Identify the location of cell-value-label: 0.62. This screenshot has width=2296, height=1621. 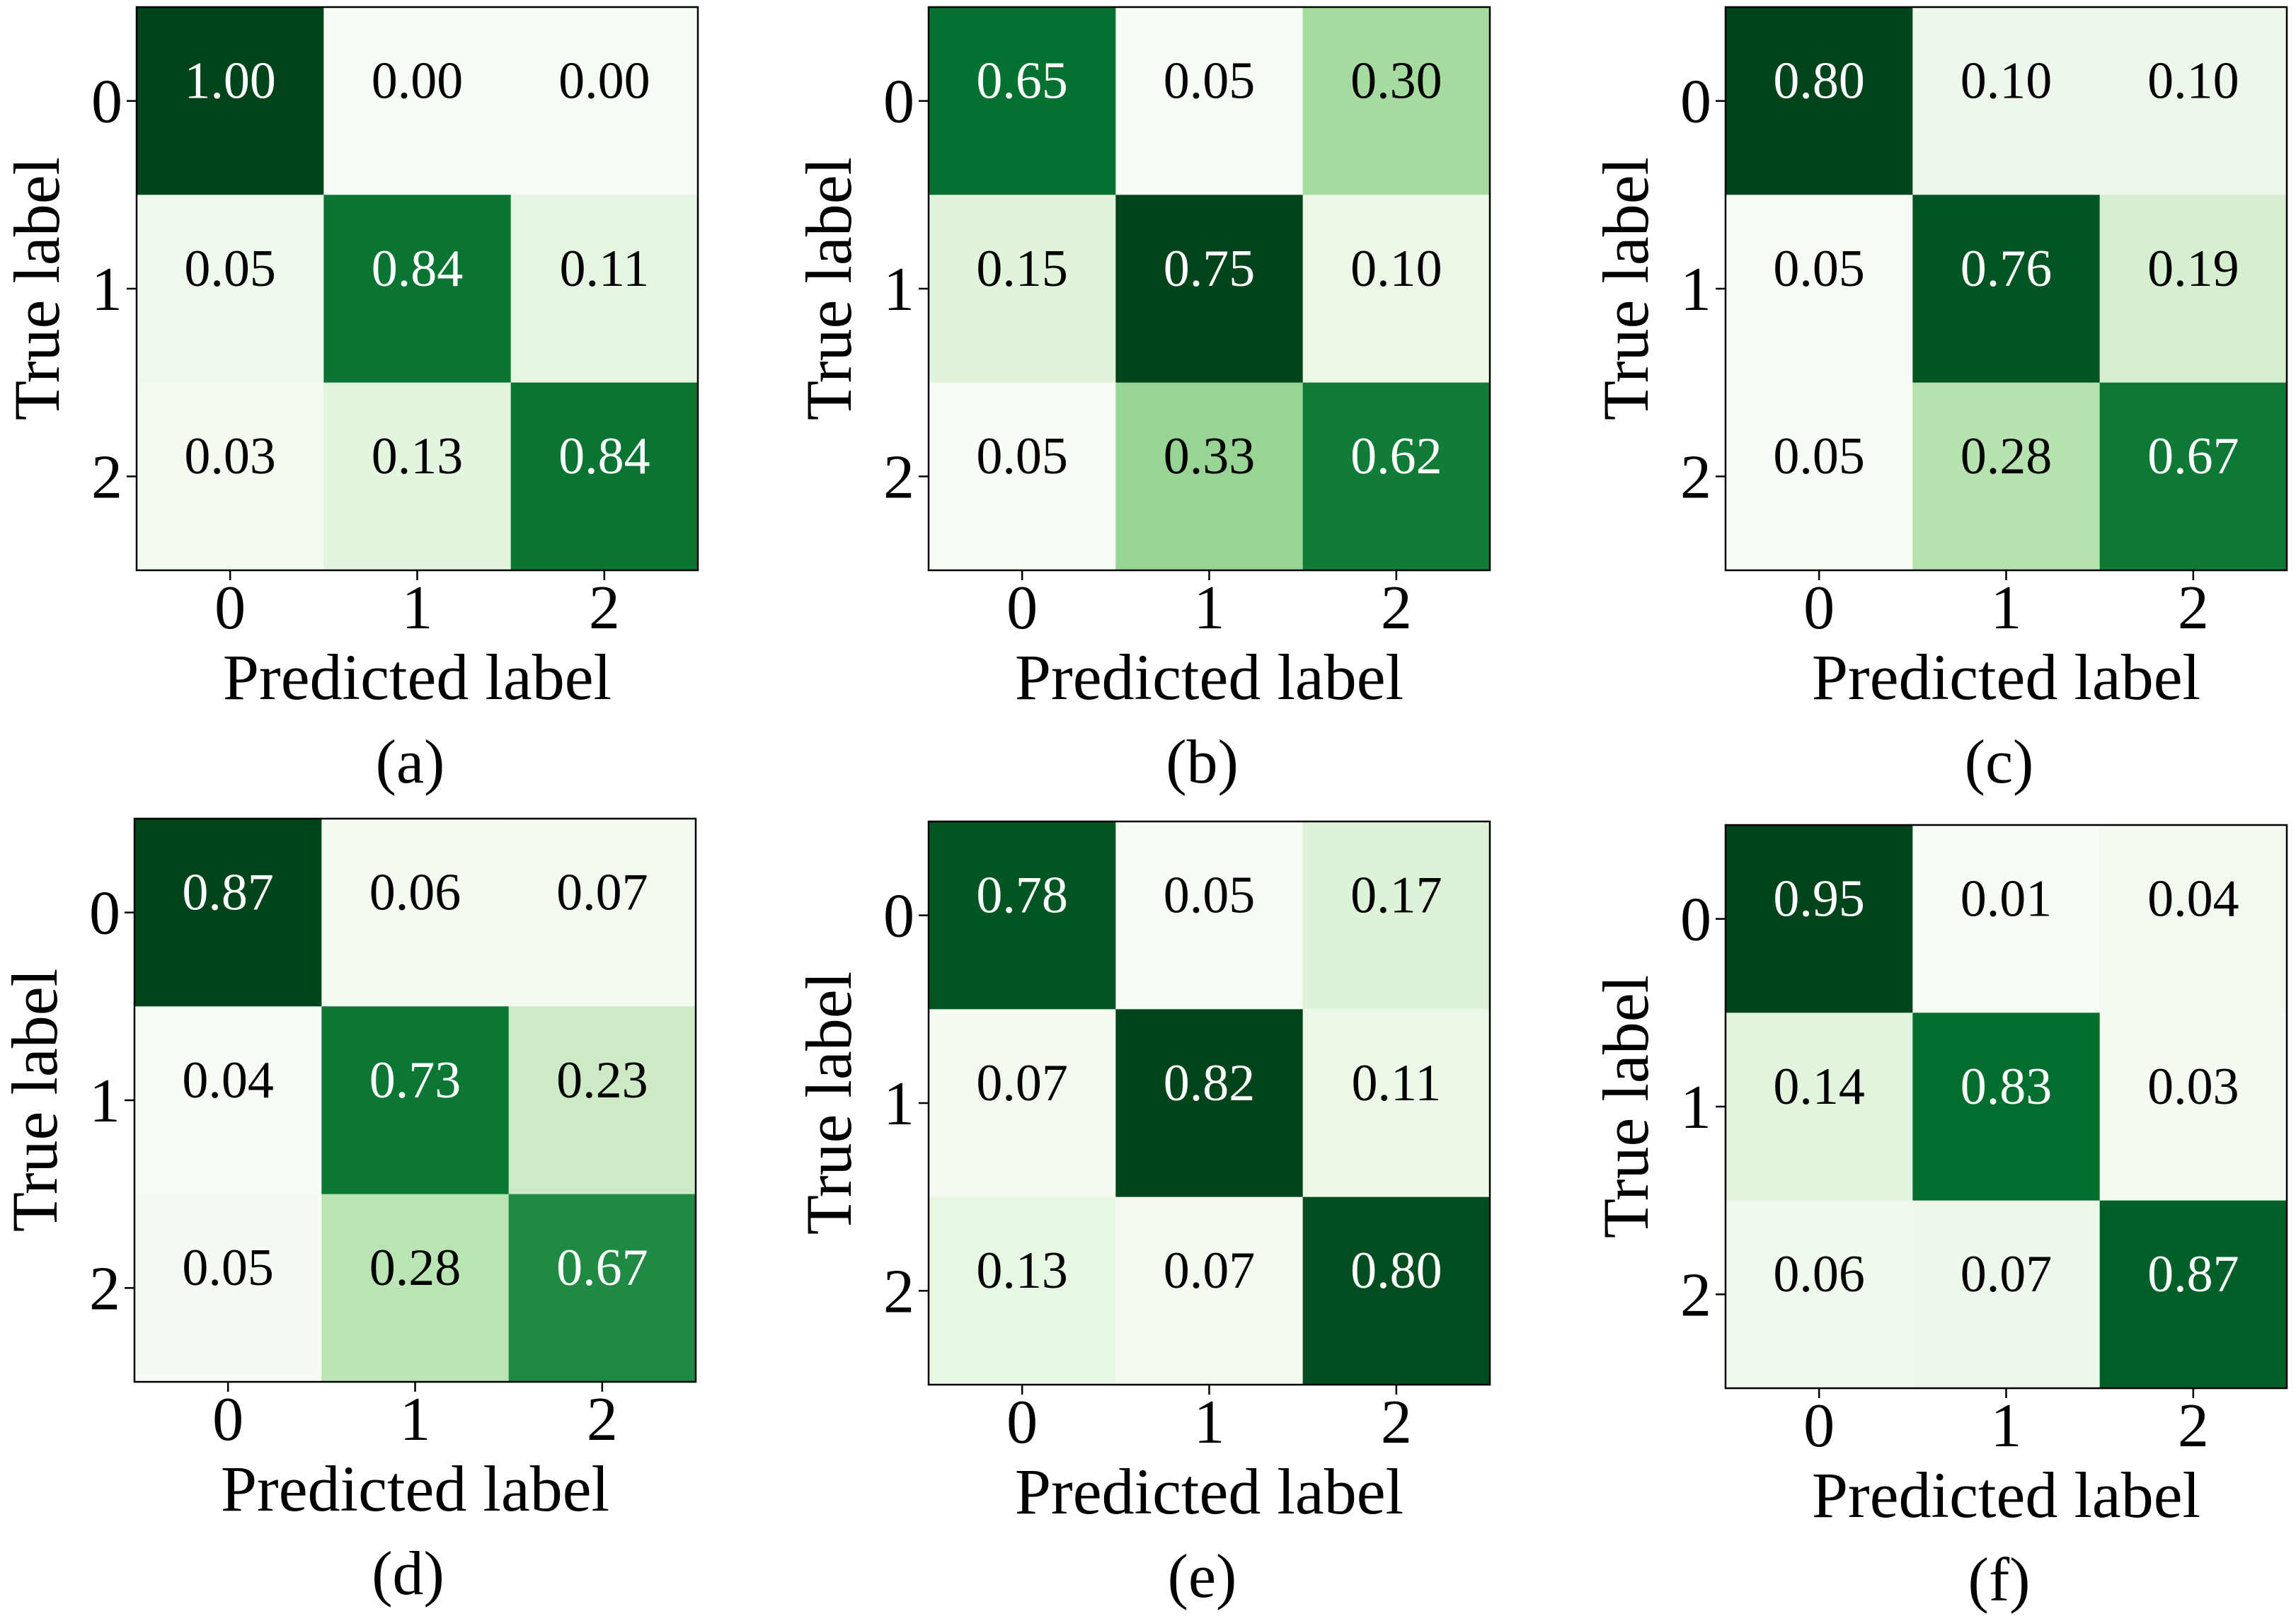
(1396, 456).